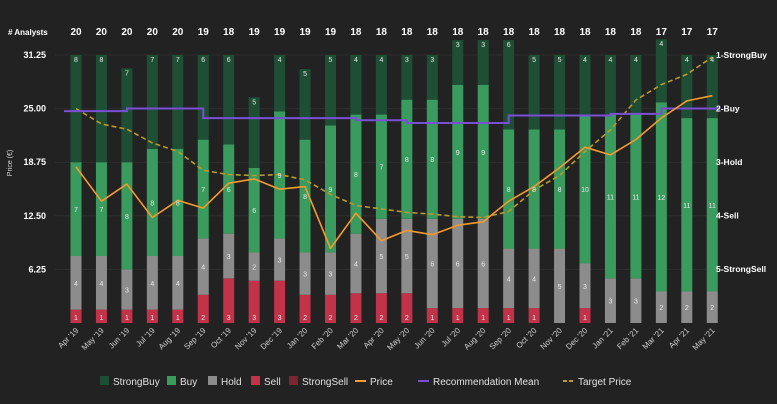 Image resolution: width=777 pixels, height=404 pixels. What do you see at coordinates (451, 337) in the screenshot?
I see `x-tick-label: Jul '20` at bounding box center [451, 337].